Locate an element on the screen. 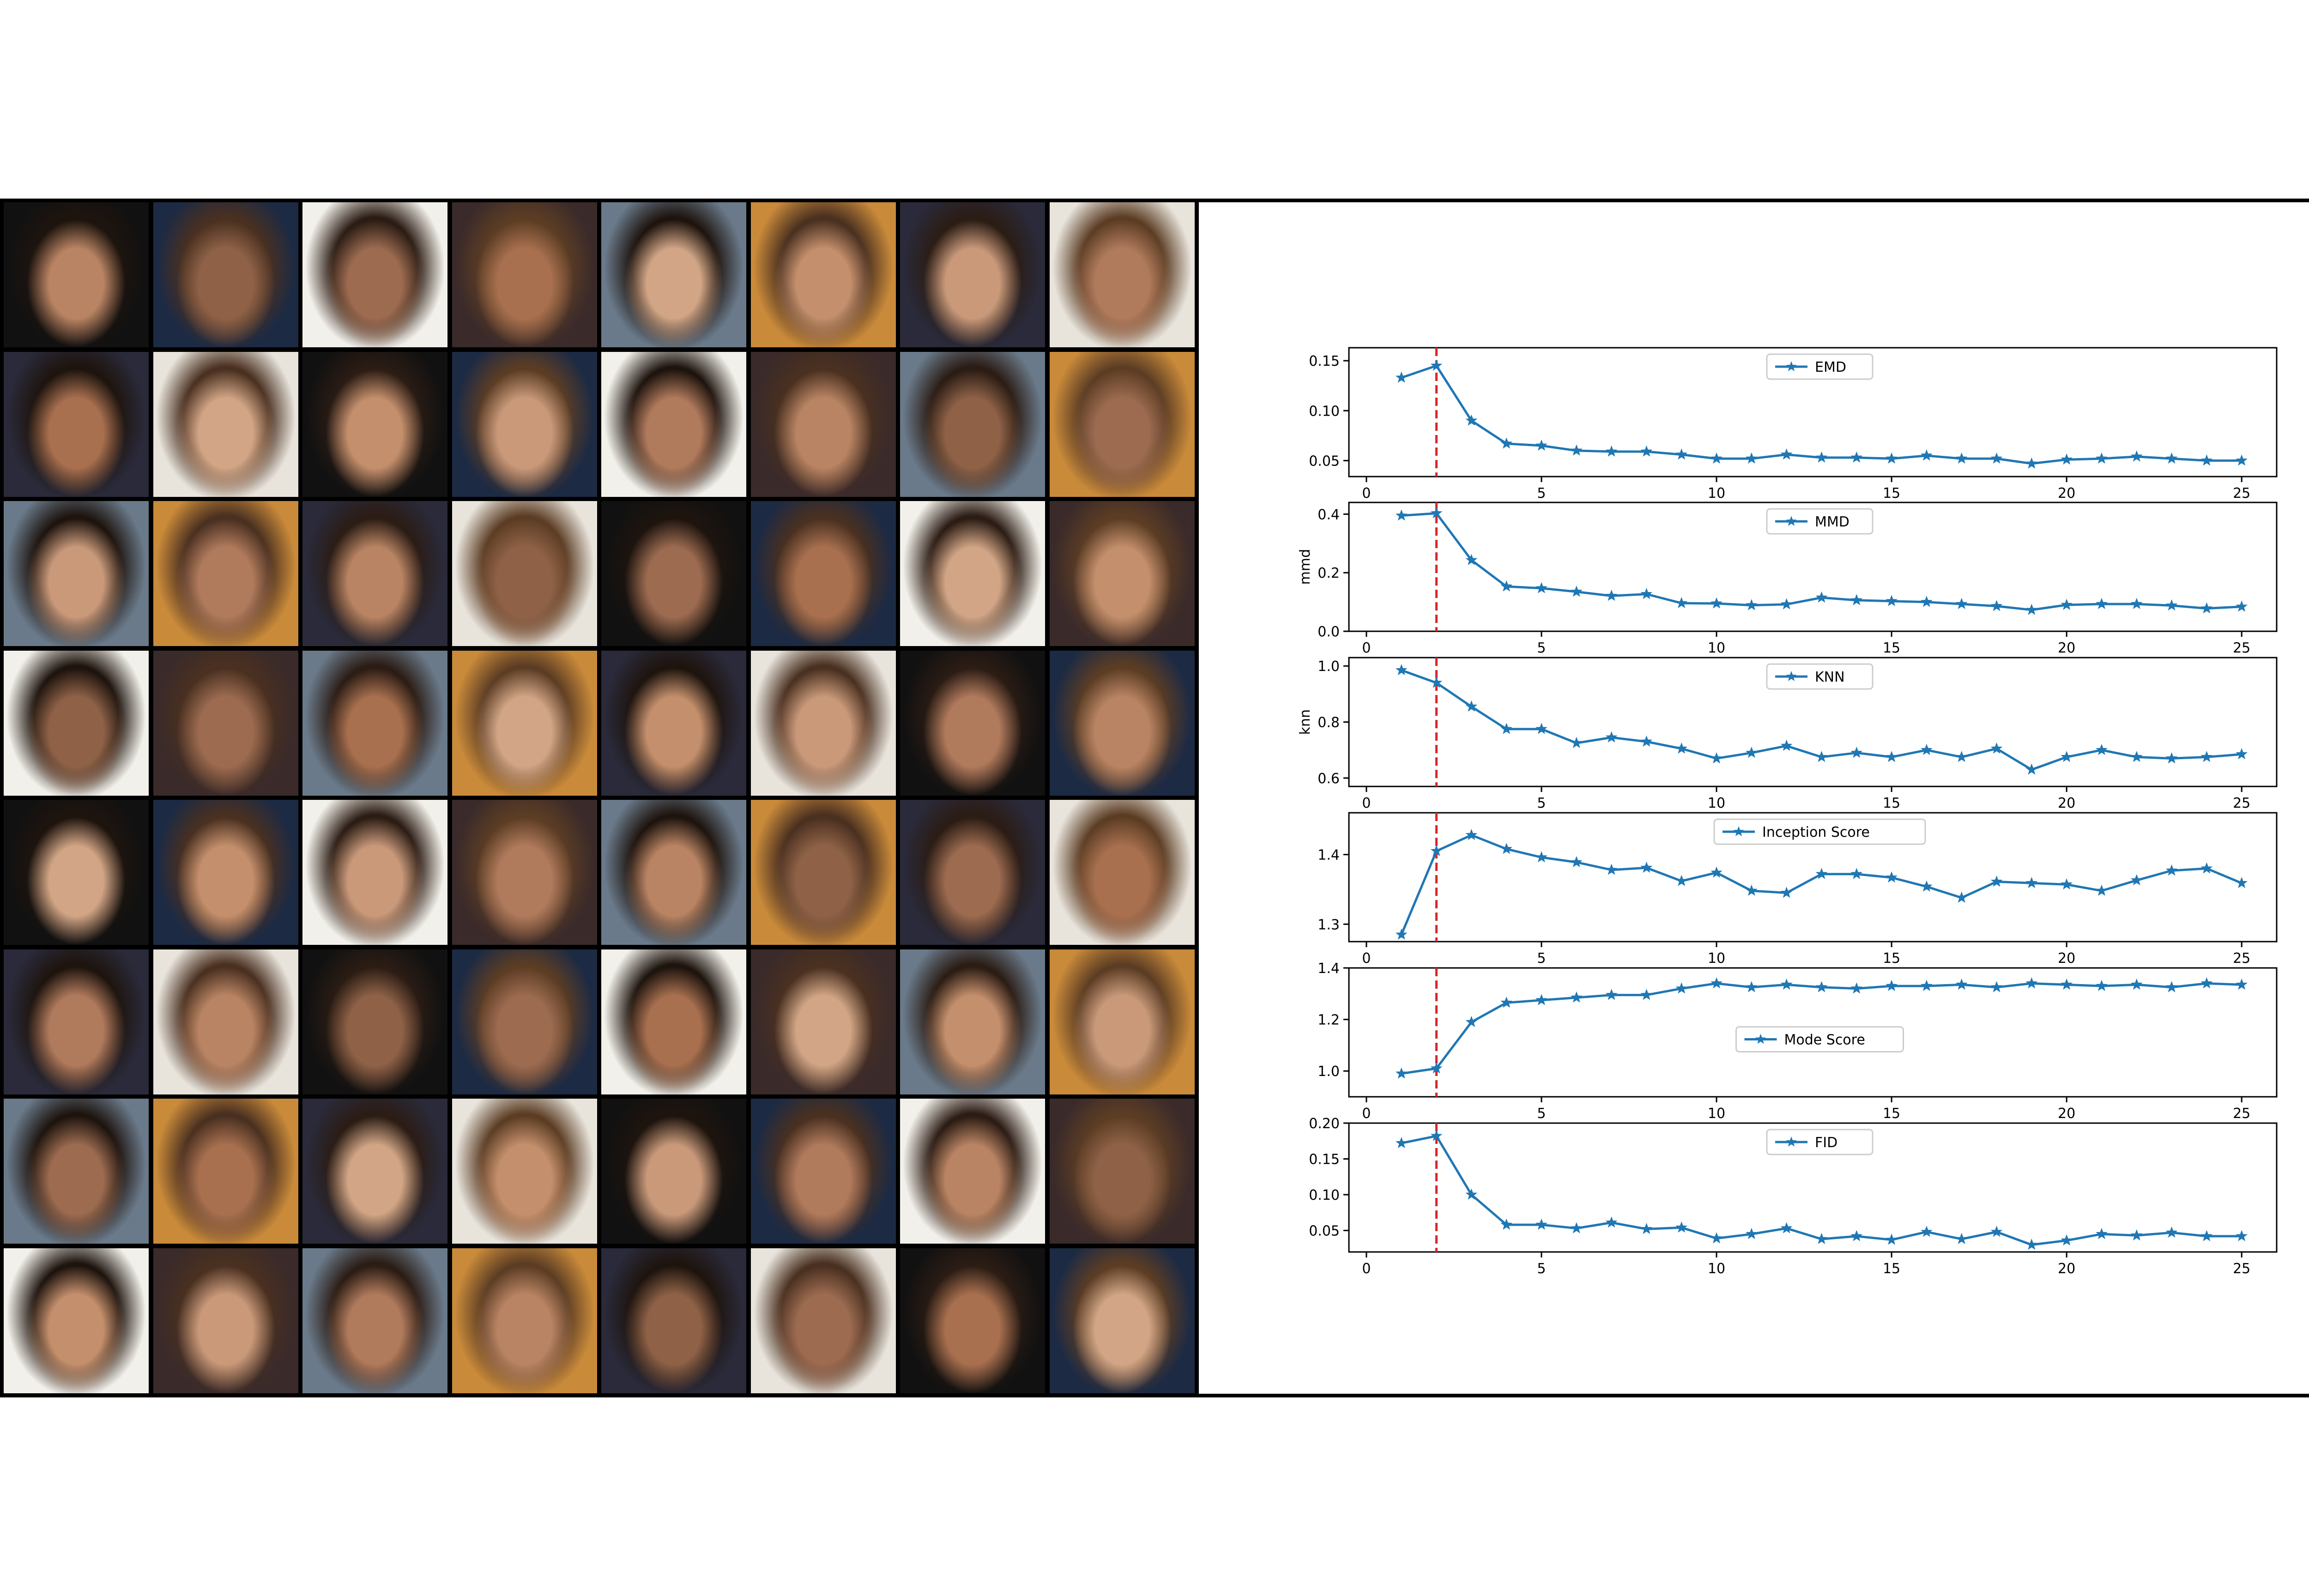 This screenshot has height=1596, width=2309. legend-box is located at coordinates (1820, 676).